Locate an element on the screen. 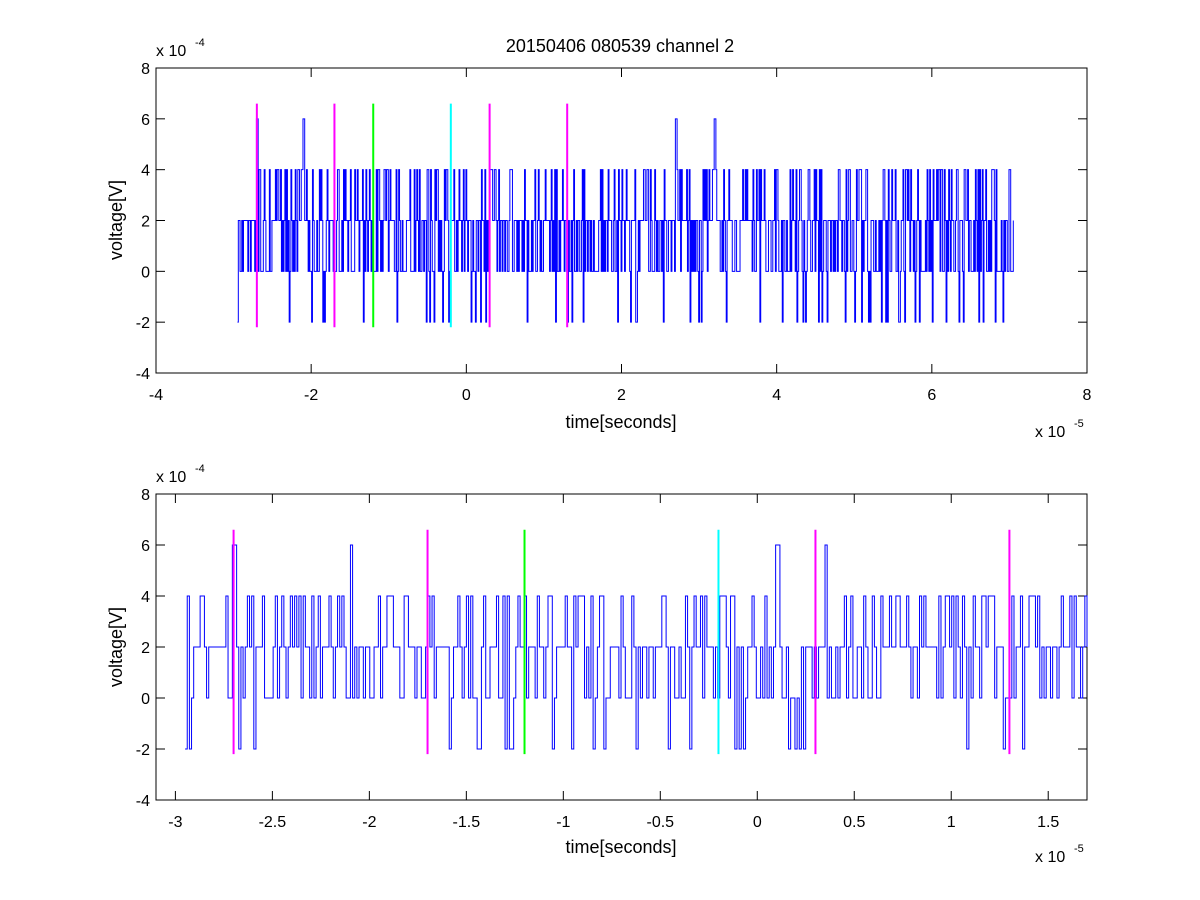 This screenshot has height=900, width=1200. top-voltage-trace is located at coordinates (625, 220).